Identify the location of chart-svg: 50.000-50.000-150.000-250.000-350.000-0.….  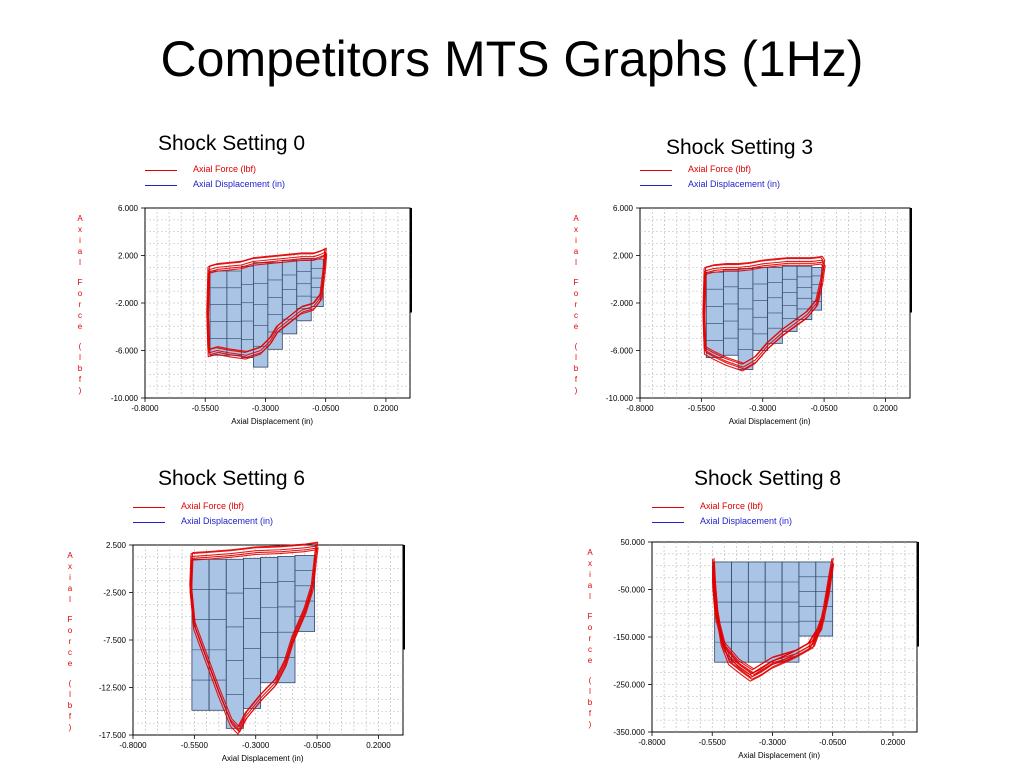
(766, 649).